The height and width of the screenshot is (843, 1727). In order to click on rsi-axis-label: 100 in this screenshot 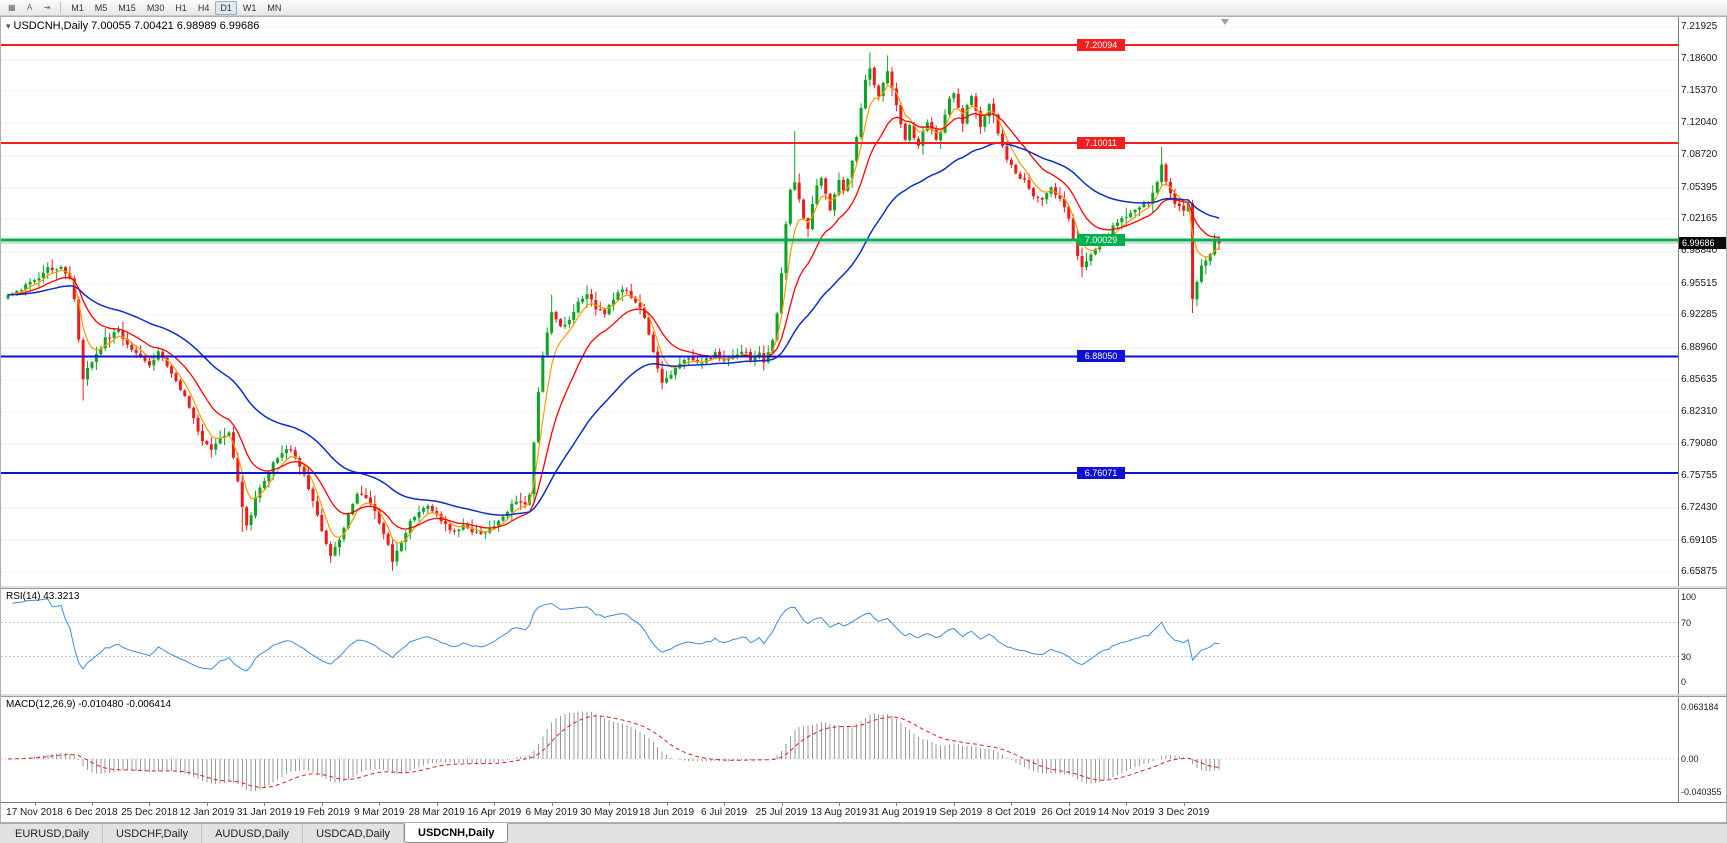, I will do `click(1689, 597)`.